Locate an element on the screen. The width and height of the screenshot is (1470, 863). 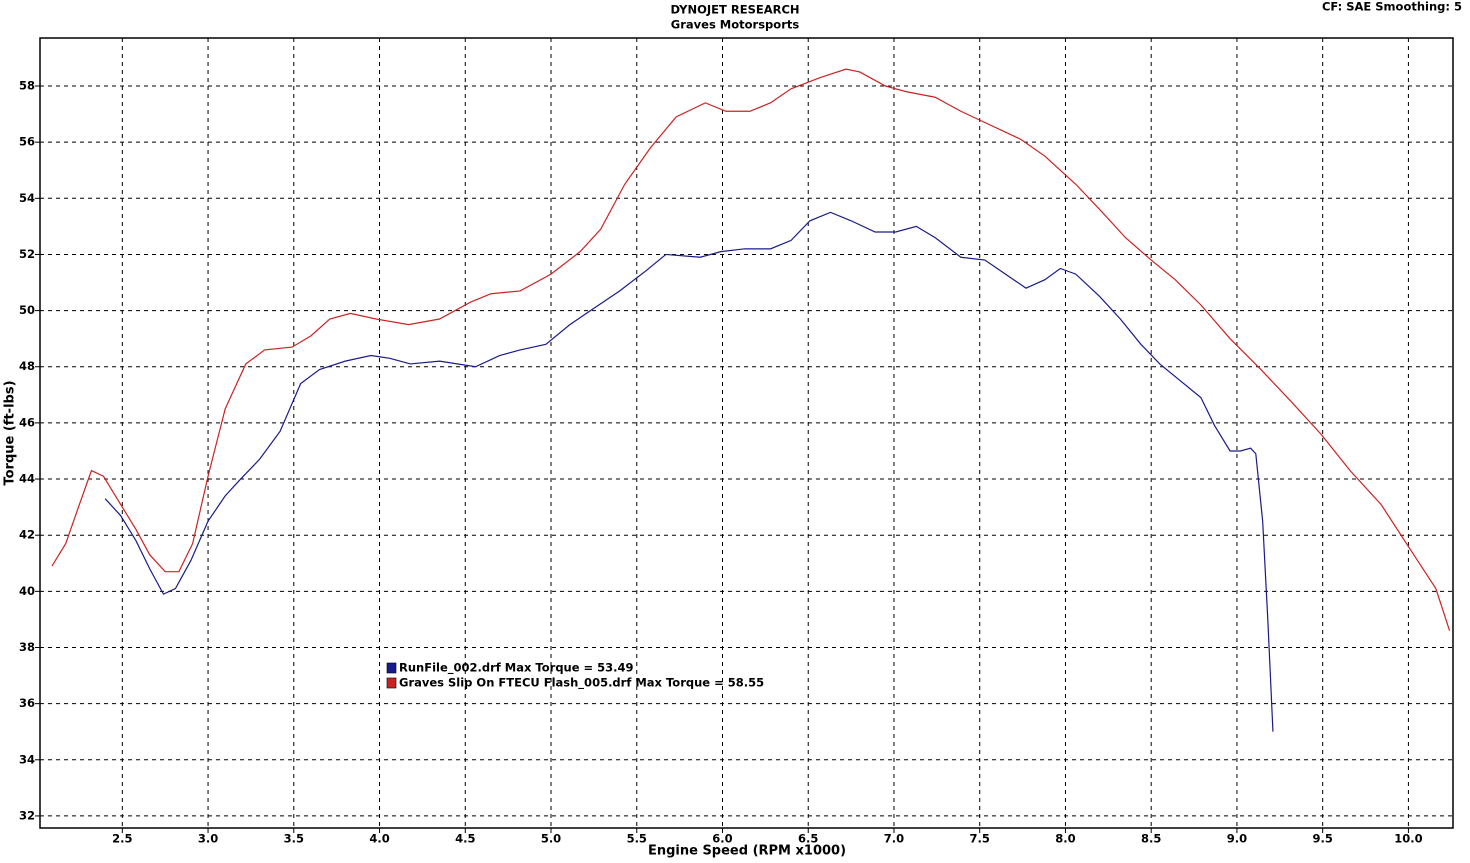
x-tick-label: 2.5 is located at coordinates (122, 839).